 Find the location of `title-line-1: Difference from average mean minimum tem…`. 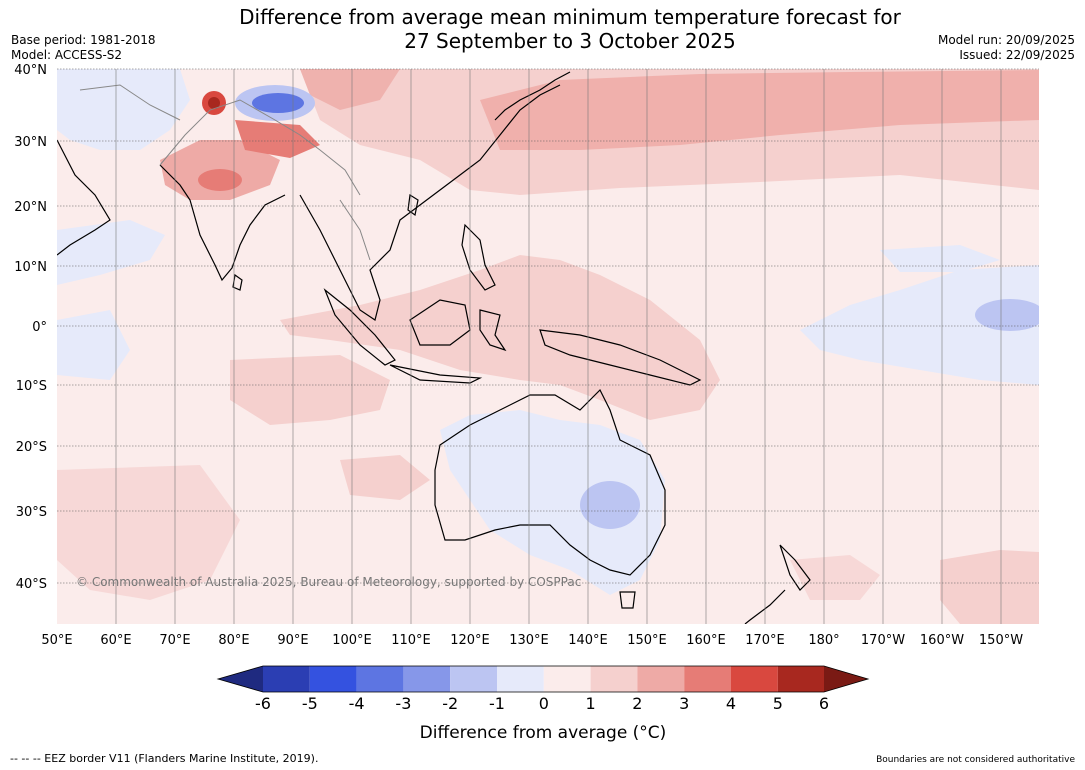

title-line-1: Difference from average mean minimum tem… is located at coordinates (570, 17).